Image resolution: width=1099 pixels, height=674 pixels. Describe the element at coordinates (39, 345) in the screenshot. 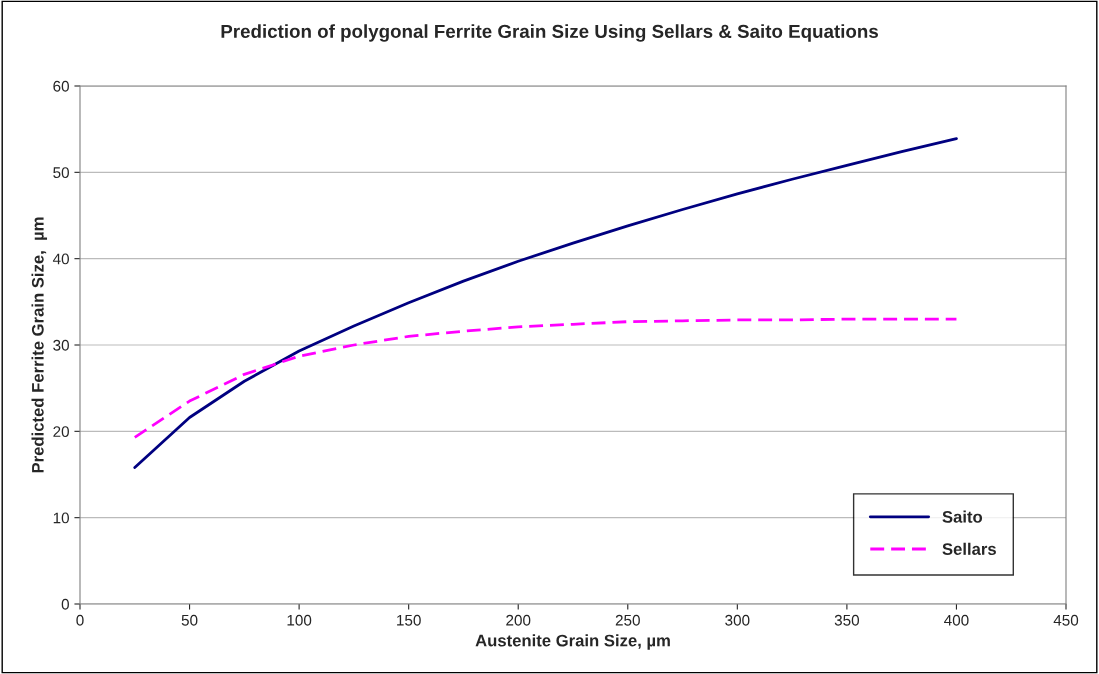

I see `y-axis-title: Predicted Ferrite Grain Size, µm` at that location.